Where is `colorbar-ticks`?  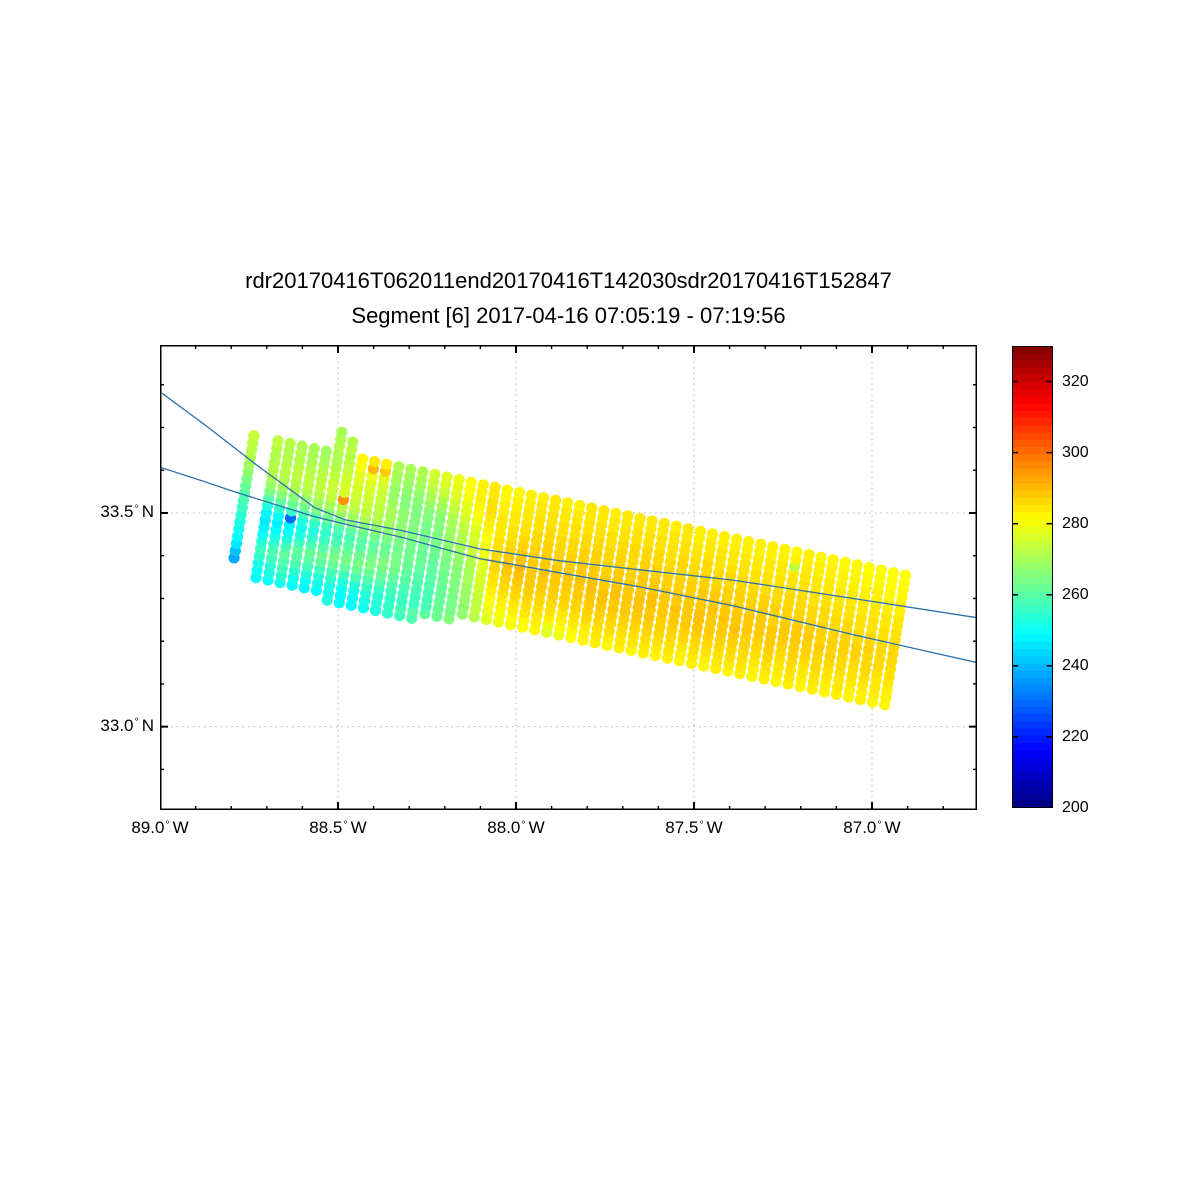
colorbar-ticks is located at coordinates (1032, 594).